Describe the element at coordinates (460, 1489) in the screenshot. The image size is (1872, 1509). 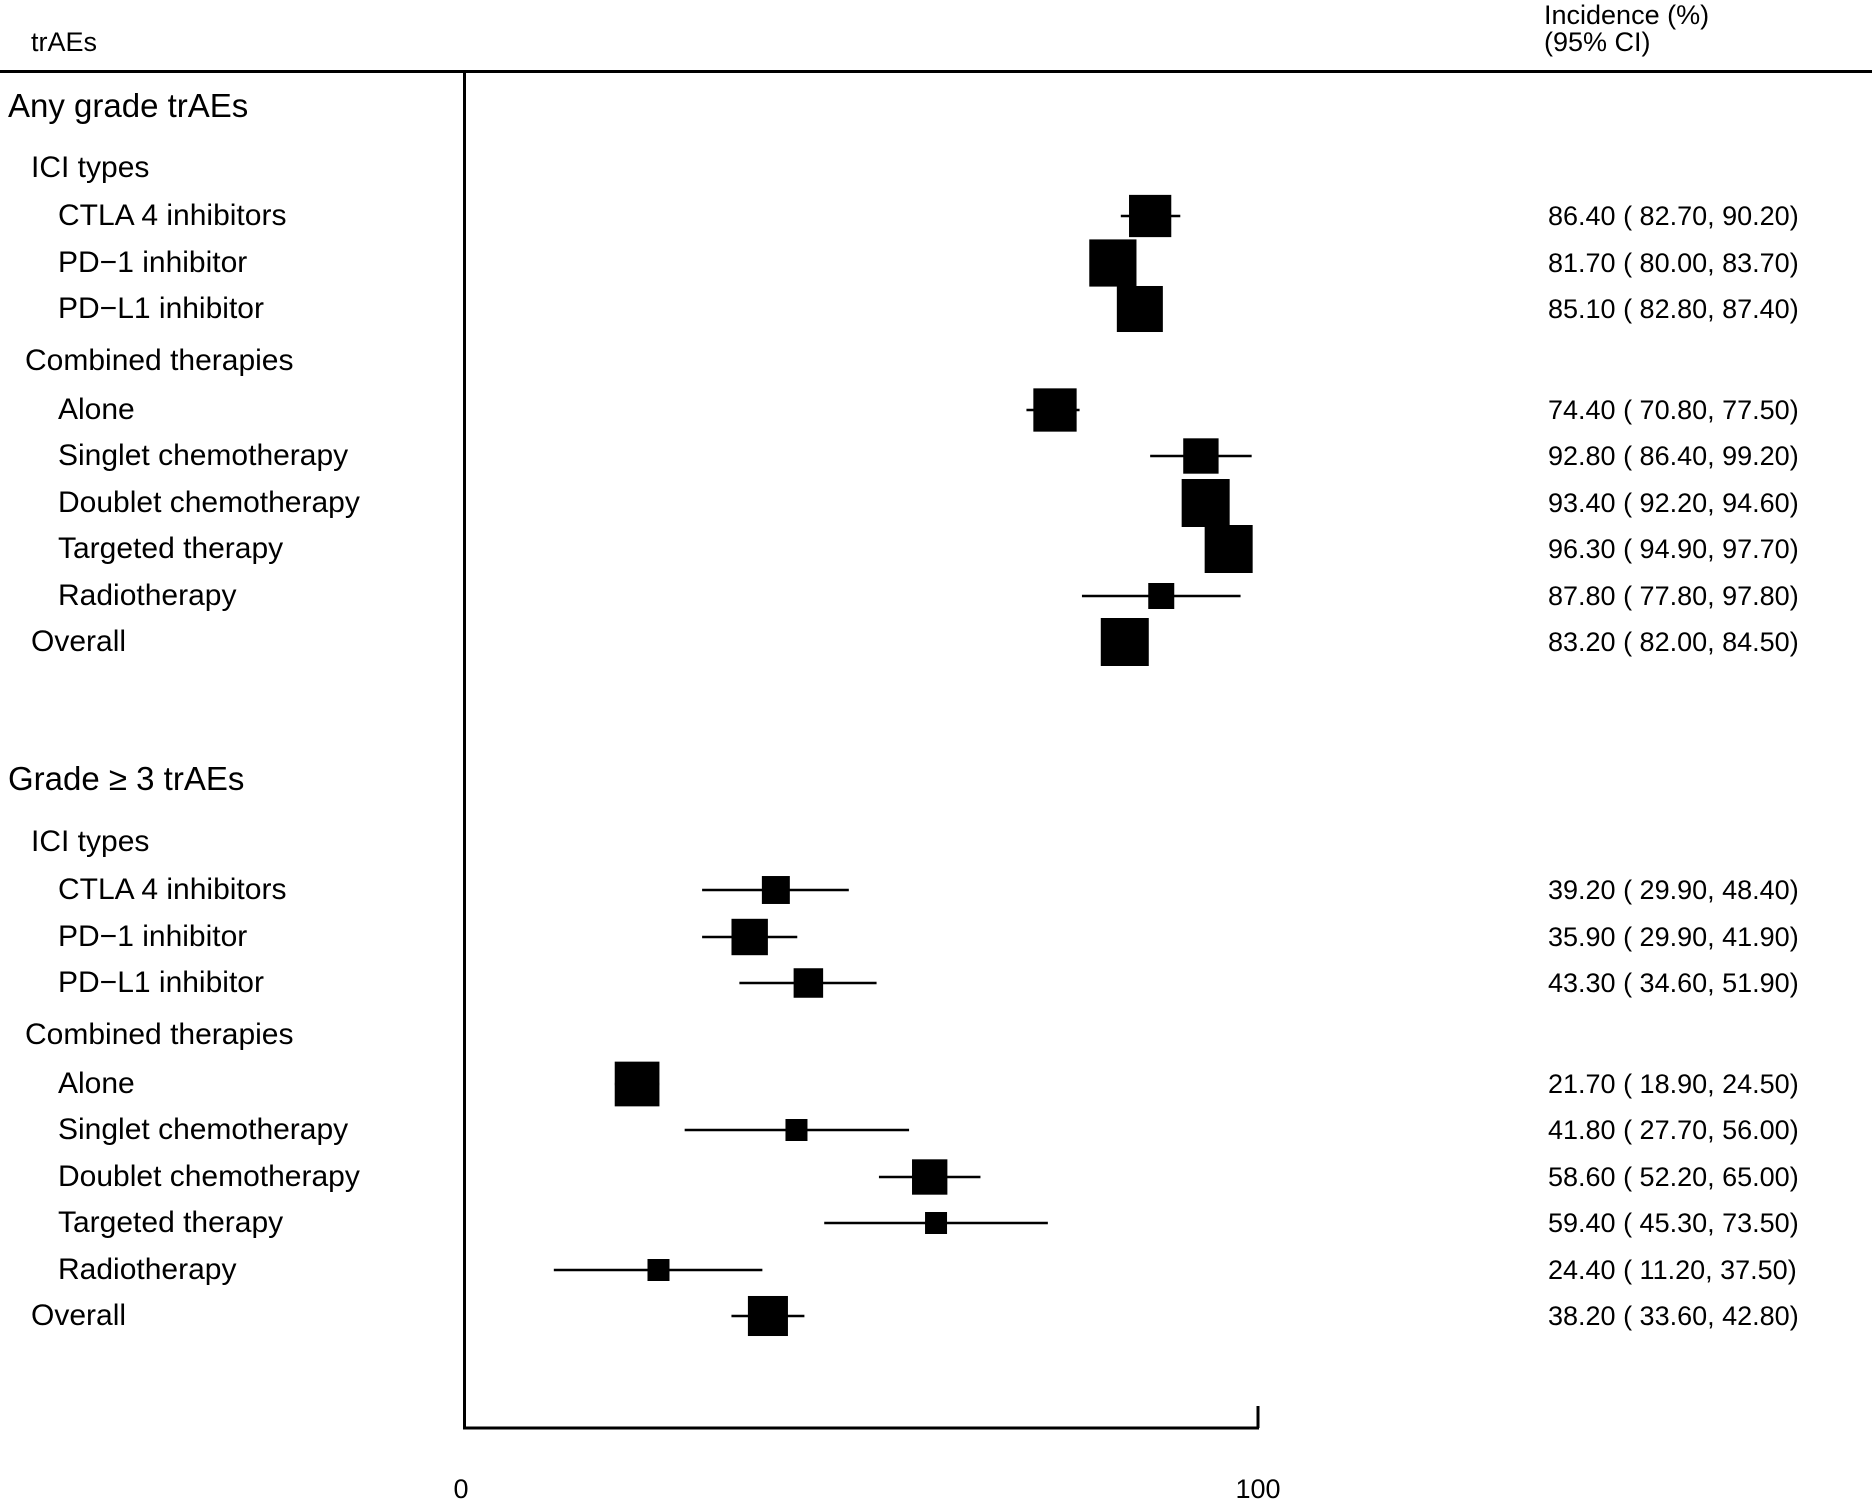
I see `x-tick-label: 0` at that location.